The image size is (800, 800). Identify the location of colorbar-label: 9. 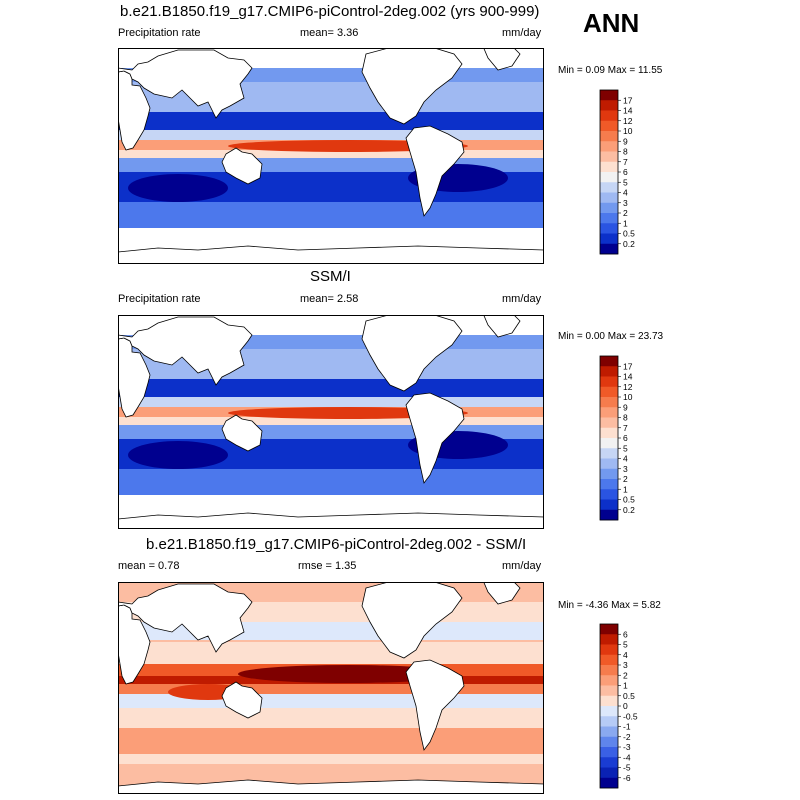
(625, 141).